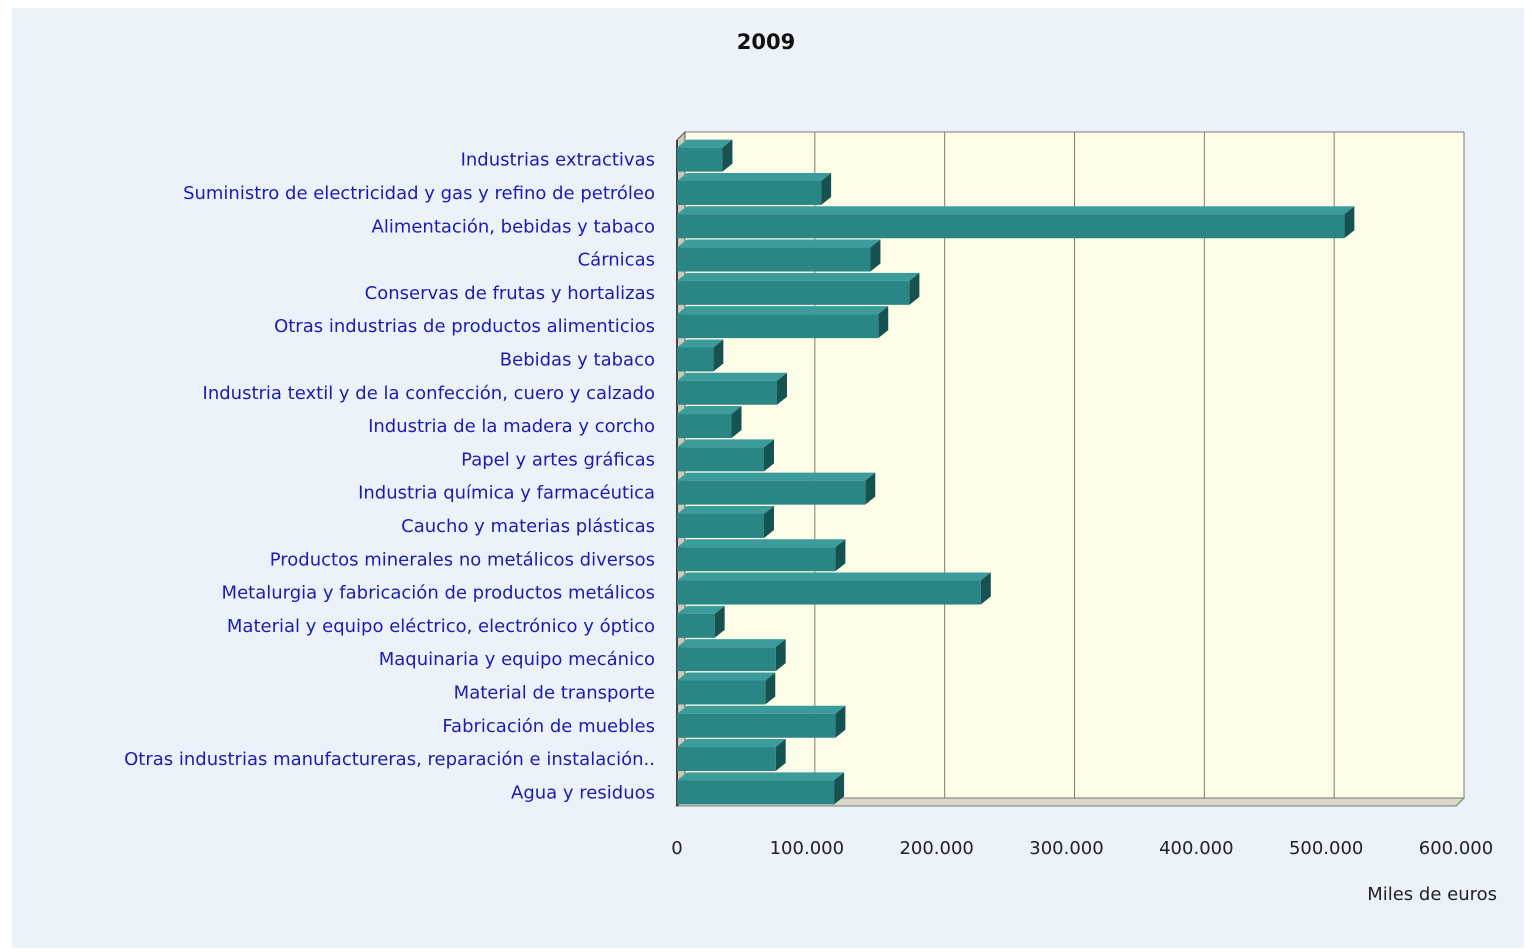 This screenshot has width=1532, height=952. Describe the element at coordinates (548, 726) in the screenshot. I see `category-label: Fabricación de muebles` at that location.